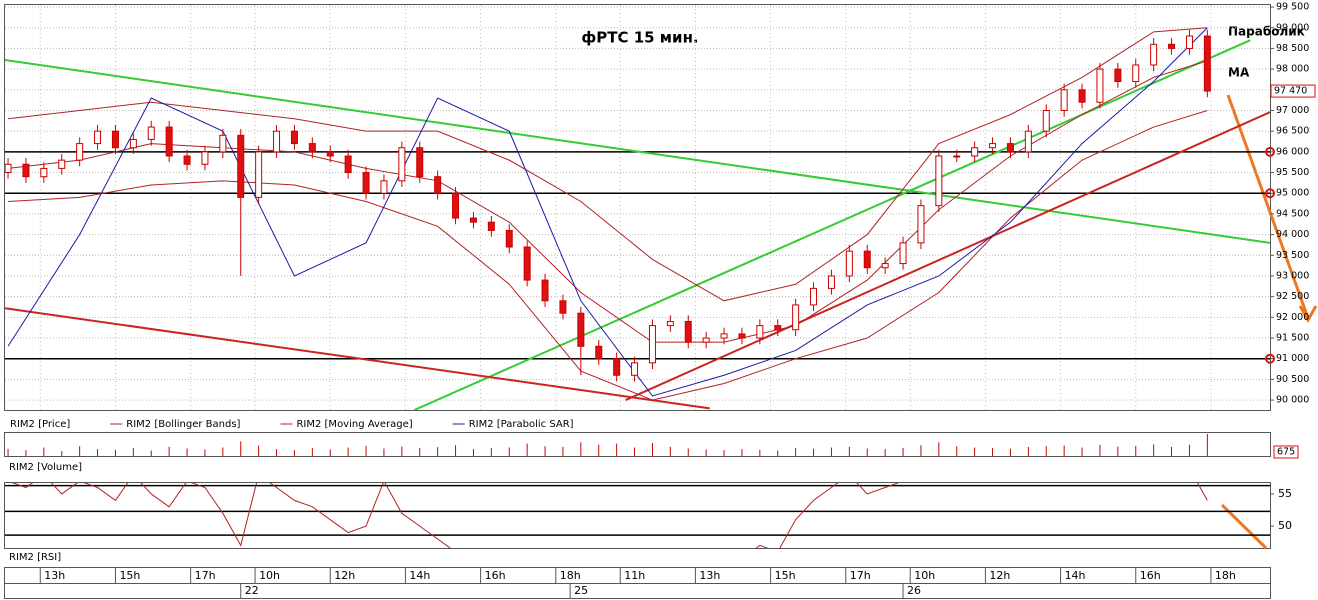  Describe the element at coordinates (1292, 151) in the screenshot. I see `y-tick-label: 96 000` at that location.